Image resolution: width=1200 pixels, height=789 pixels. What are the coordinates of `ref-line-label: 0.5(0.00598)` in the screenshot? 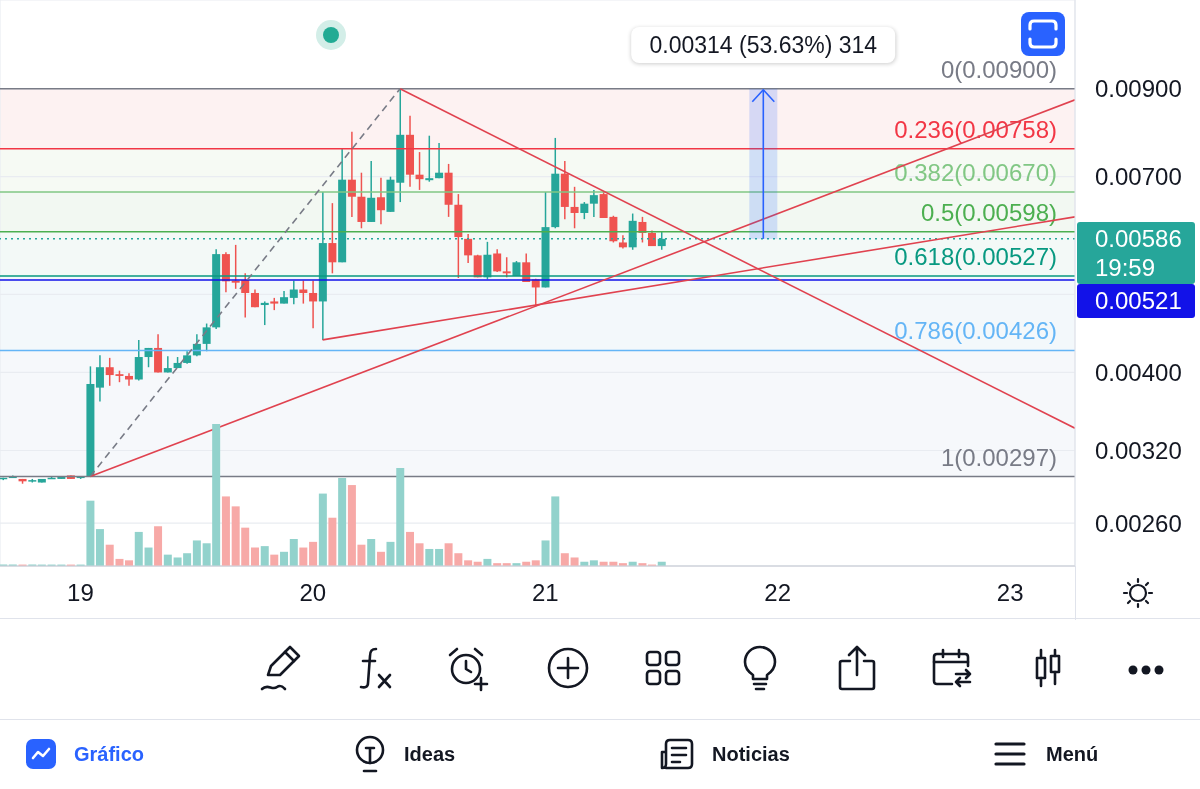 It's located at (988, 212).